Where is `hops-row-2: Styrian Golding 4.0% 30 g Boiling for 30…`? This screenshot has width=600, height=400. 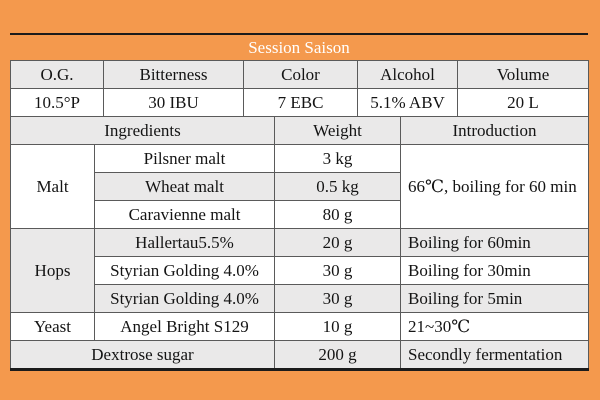
hops-row-2: Styrian Golding 4.0% 30 g Boiling for 30… is located at coordinates (300, 270).